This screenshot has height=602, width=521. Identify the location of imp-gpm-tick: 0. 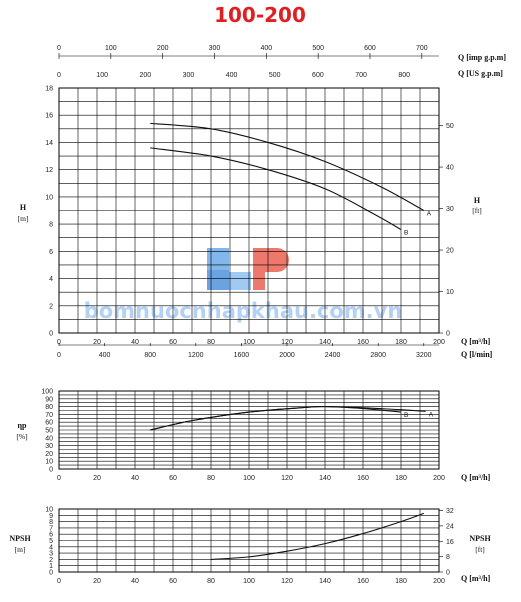
(59, 48).